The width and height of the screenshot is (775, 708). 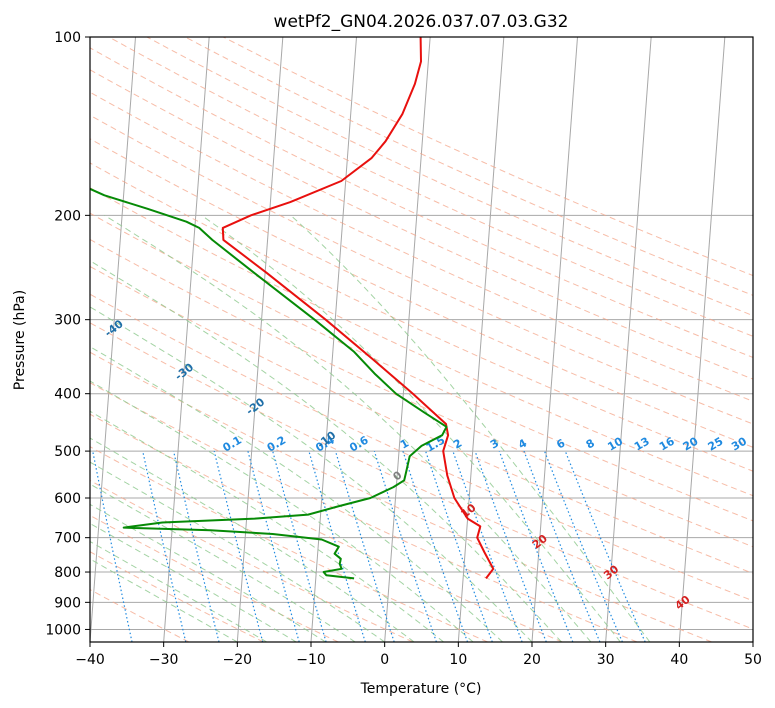 I want to click on y-tick-label: 1000, so click(x=63, y=630).